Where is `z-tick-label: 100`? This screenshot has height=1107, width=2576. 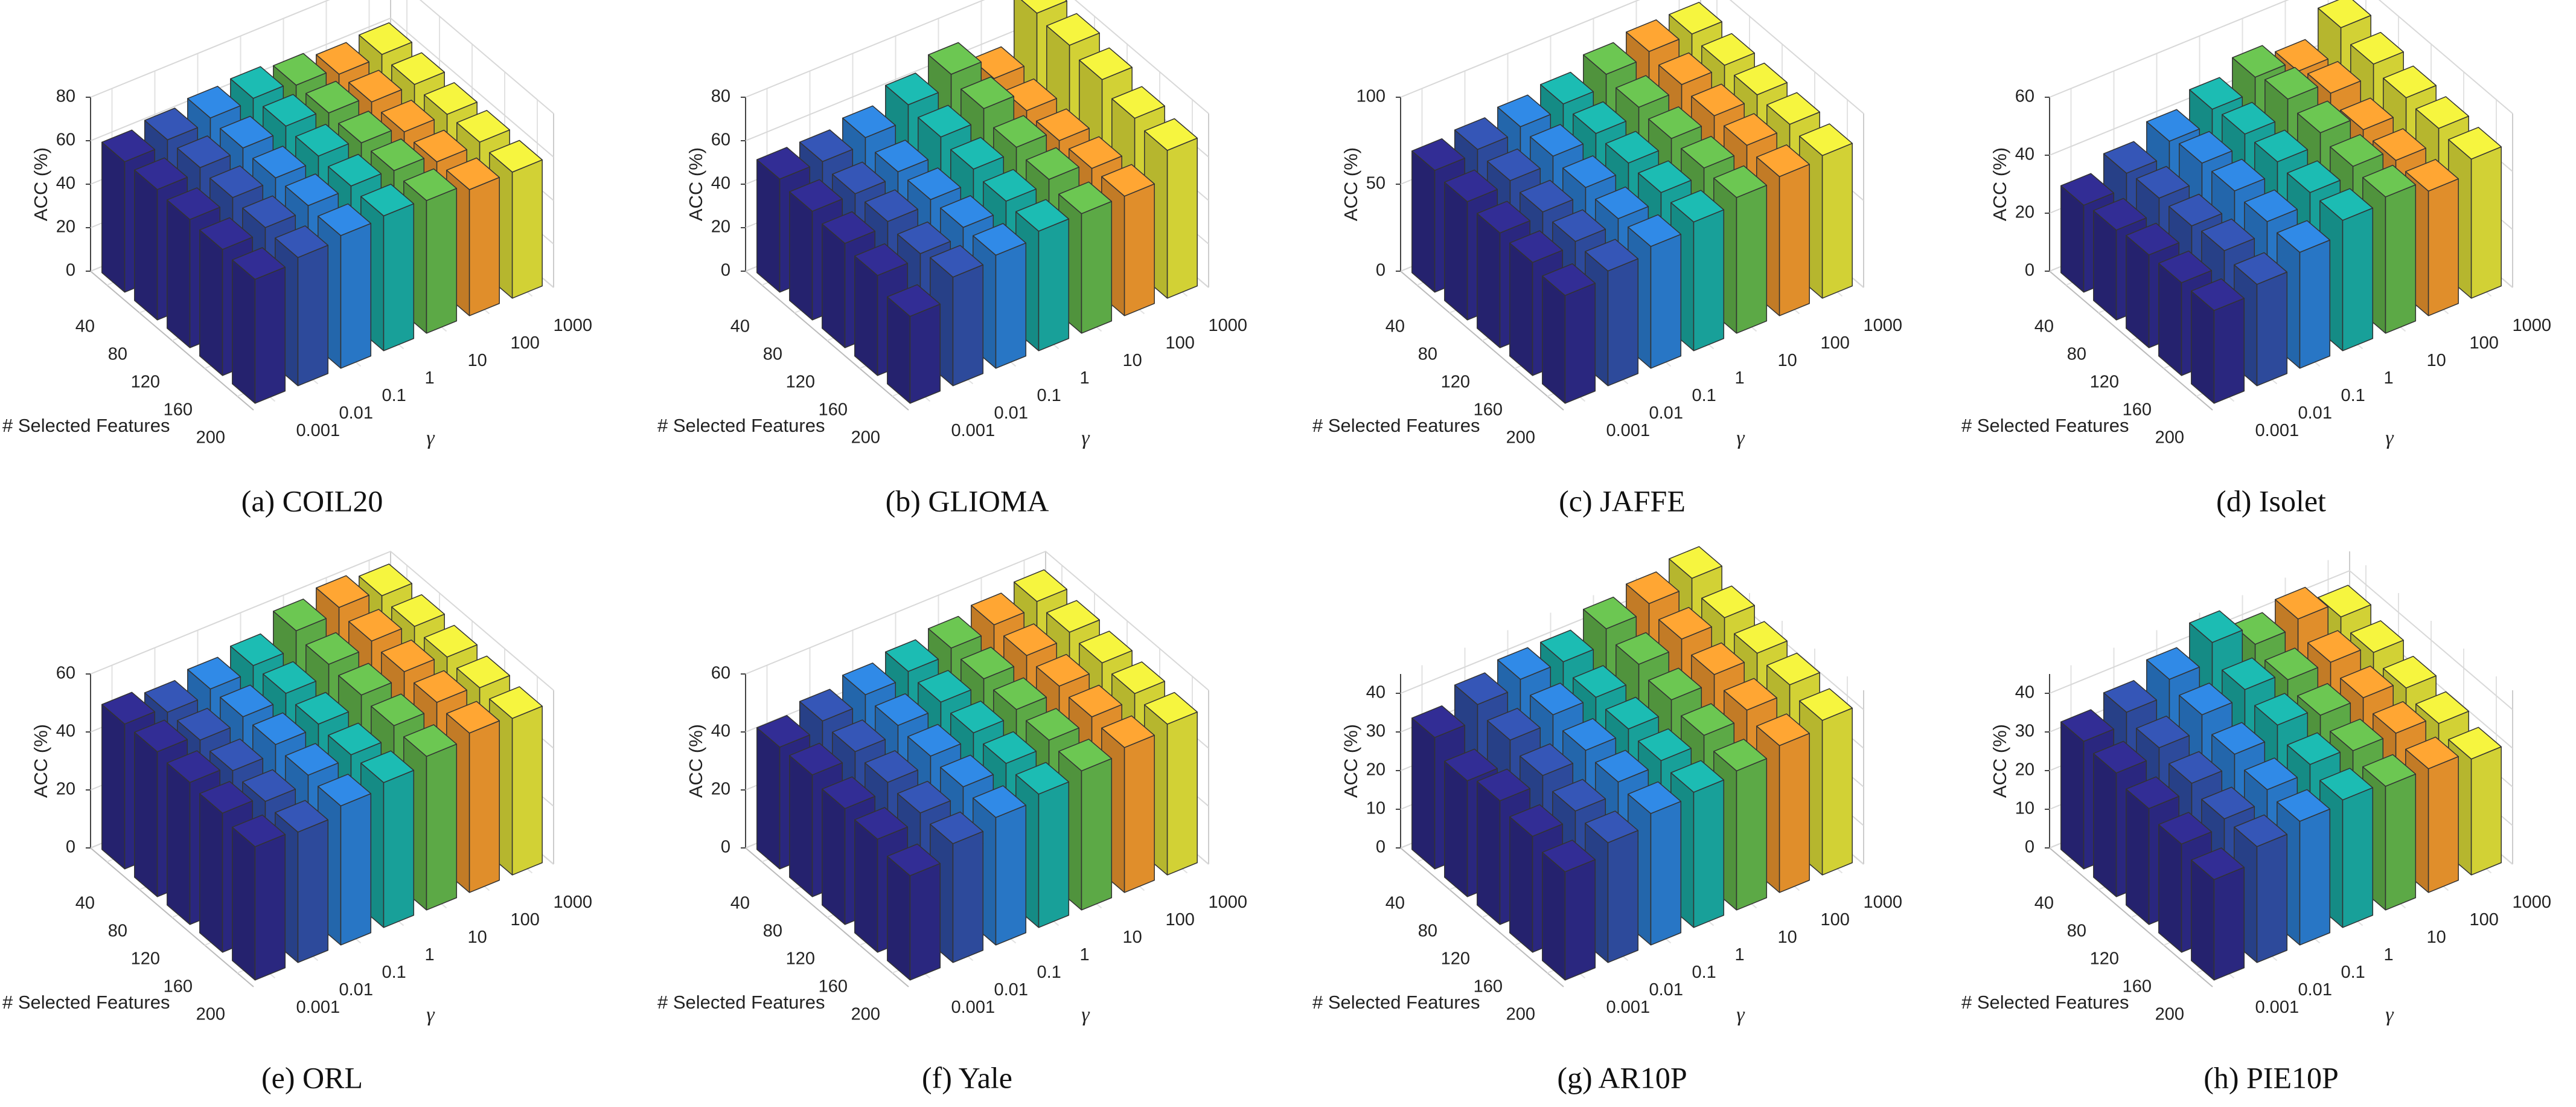
z-tick-label: 100 is located at coordinates (1371, 97).